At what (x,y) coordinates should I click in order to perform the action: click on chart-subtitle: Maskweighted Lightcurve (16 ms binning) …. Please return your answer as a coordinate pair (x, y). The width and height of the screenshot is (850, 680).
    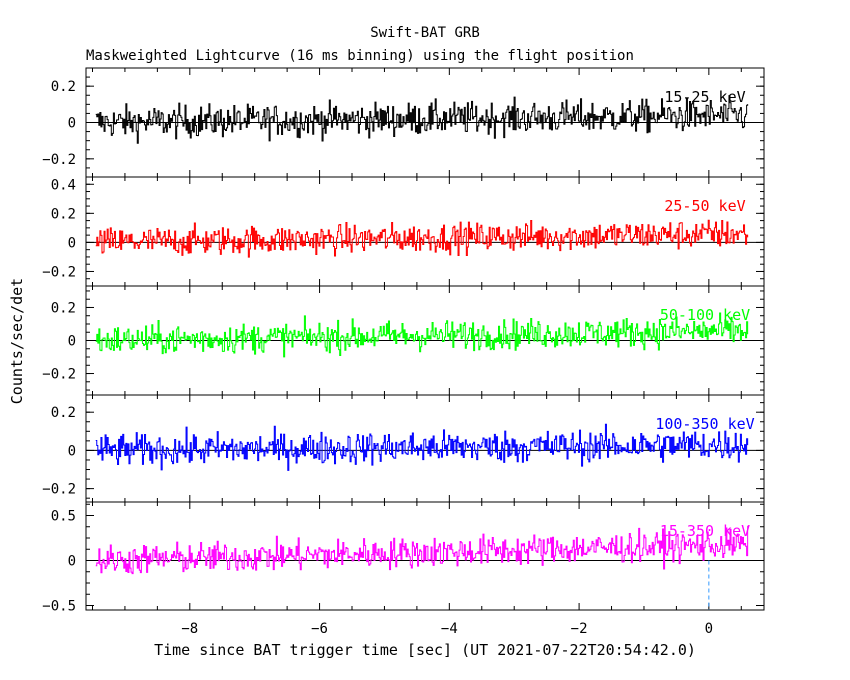
    Looking at the image, I should click on (360, 56).